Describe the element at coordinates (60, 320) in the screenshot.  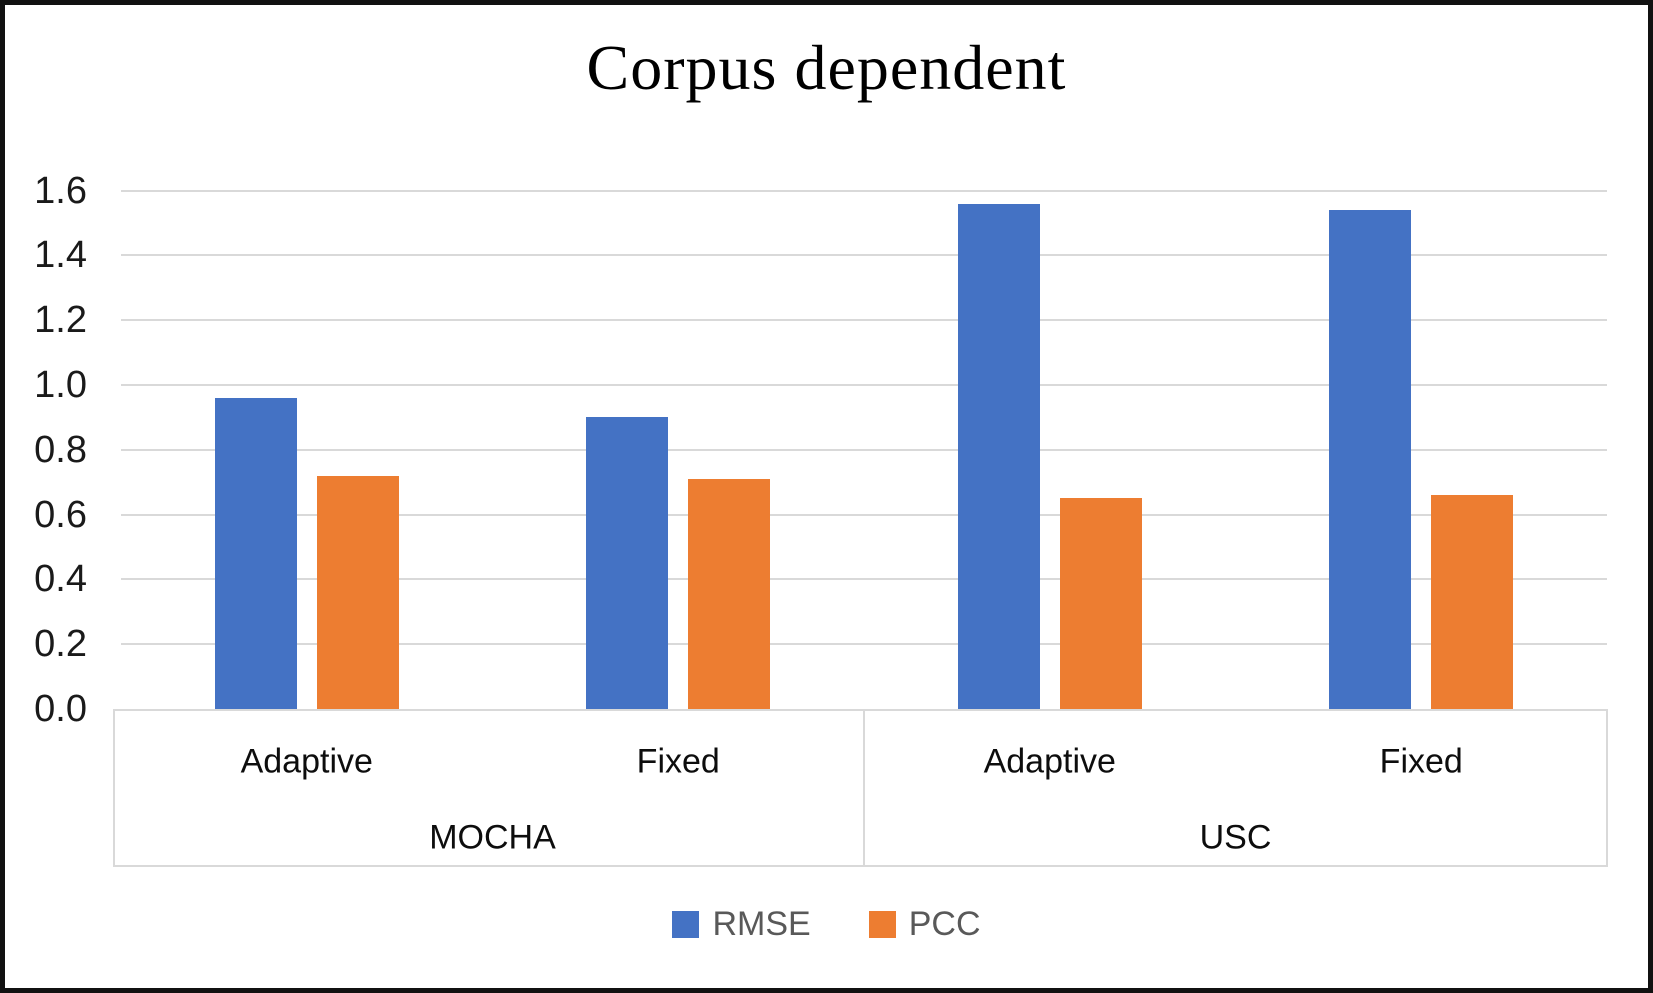
I see `y-axis-tick-label: 1.2` at that location.